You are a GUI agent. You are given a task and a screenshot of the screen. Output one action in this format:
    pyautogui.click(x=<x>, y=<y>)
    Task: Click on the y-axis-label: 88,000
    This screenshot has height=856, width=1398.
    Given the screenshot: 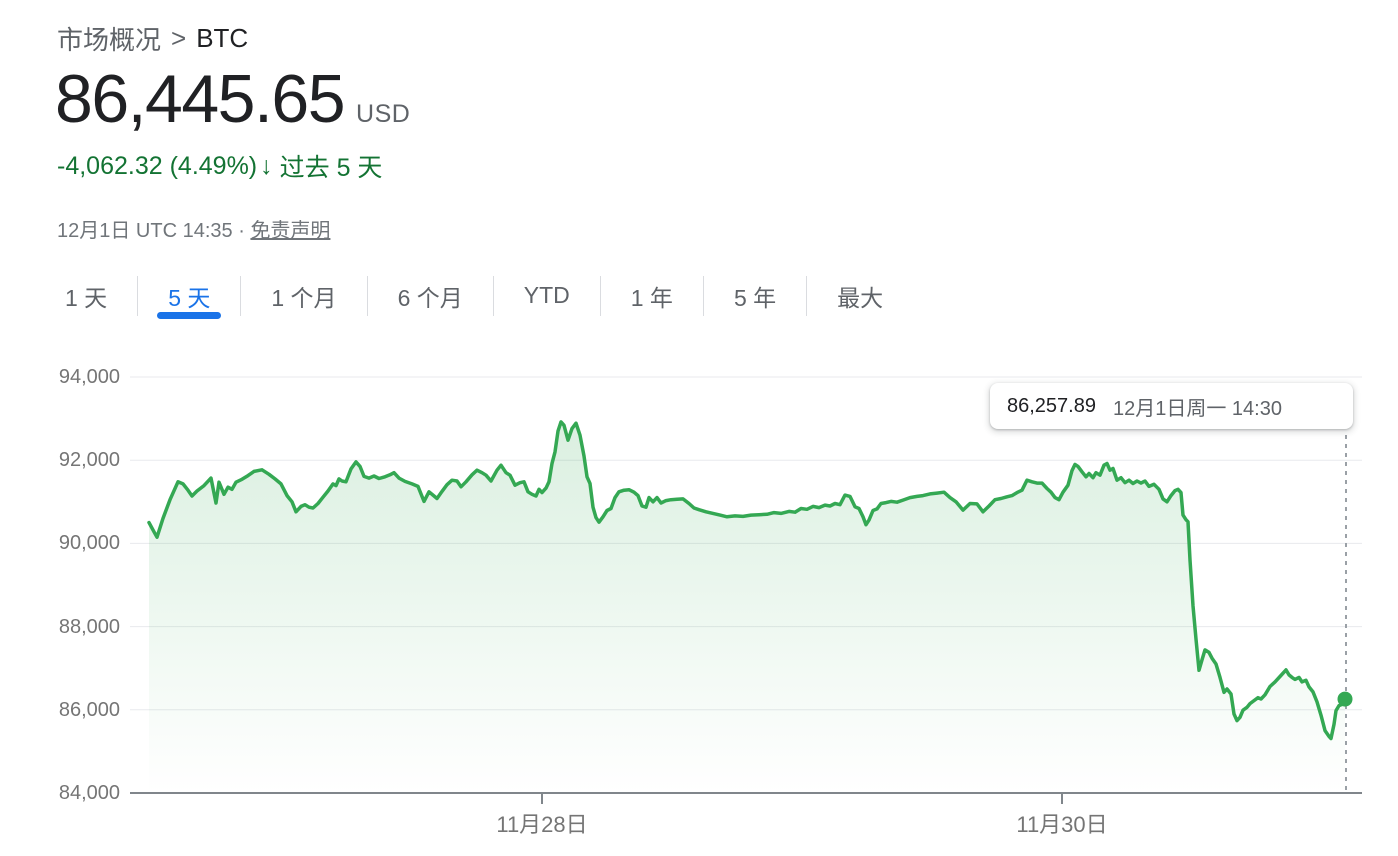 What is the action you would take?
    pyautogui.click(x=89, y=626)
    